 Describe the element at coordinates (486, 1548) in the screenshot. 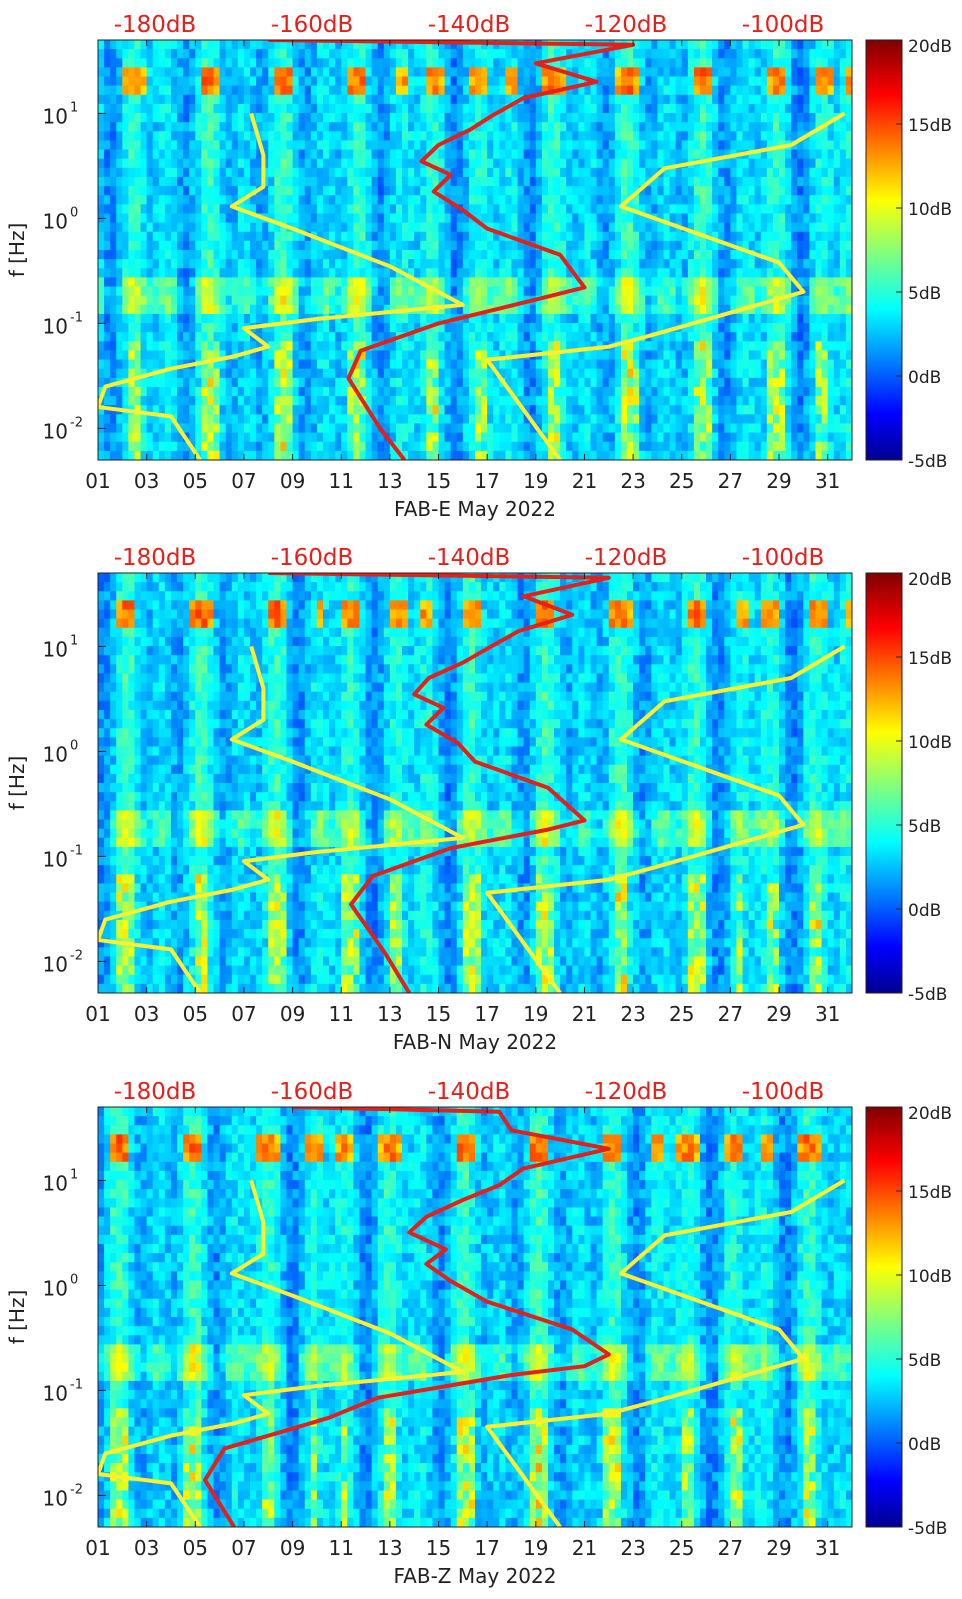

I see `x-tick-label: 17` at that location.